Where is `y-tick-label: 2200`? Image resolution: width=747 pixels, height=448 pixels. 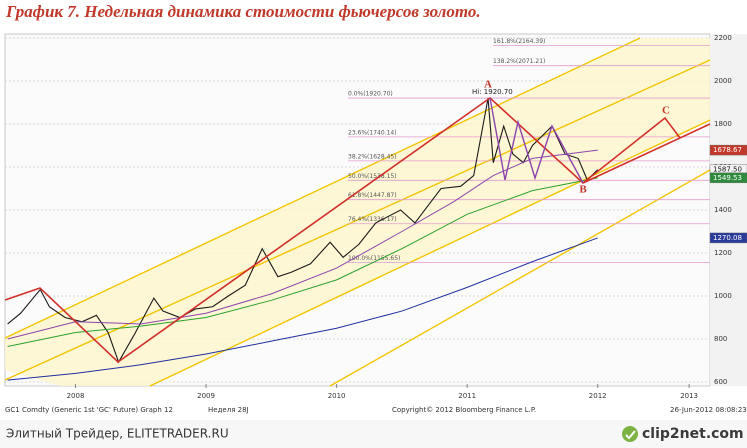 y-tick-label: 2200 is located at coordinates (723, 38).